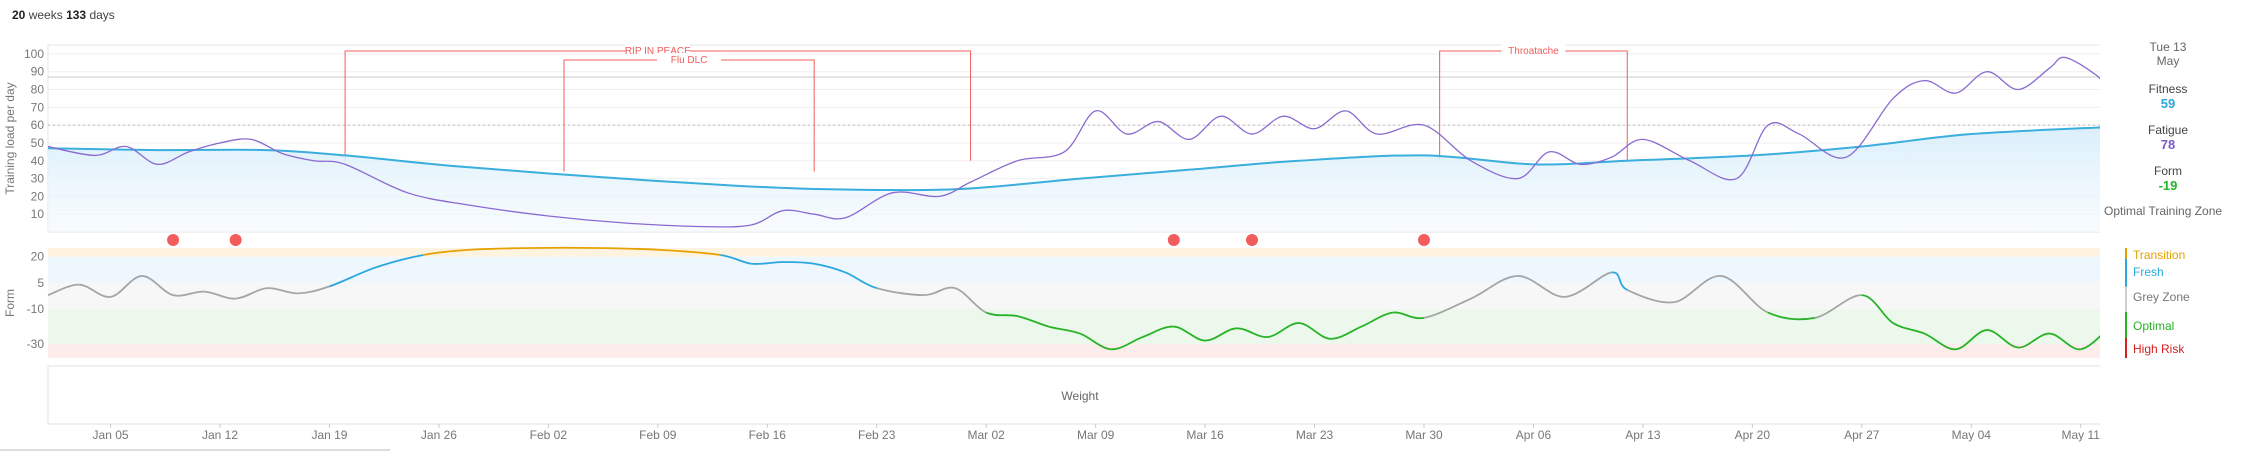 This screenshot has height=451, width=2248. I want to click on xtick-label: Jan 19, so click(329, 435).